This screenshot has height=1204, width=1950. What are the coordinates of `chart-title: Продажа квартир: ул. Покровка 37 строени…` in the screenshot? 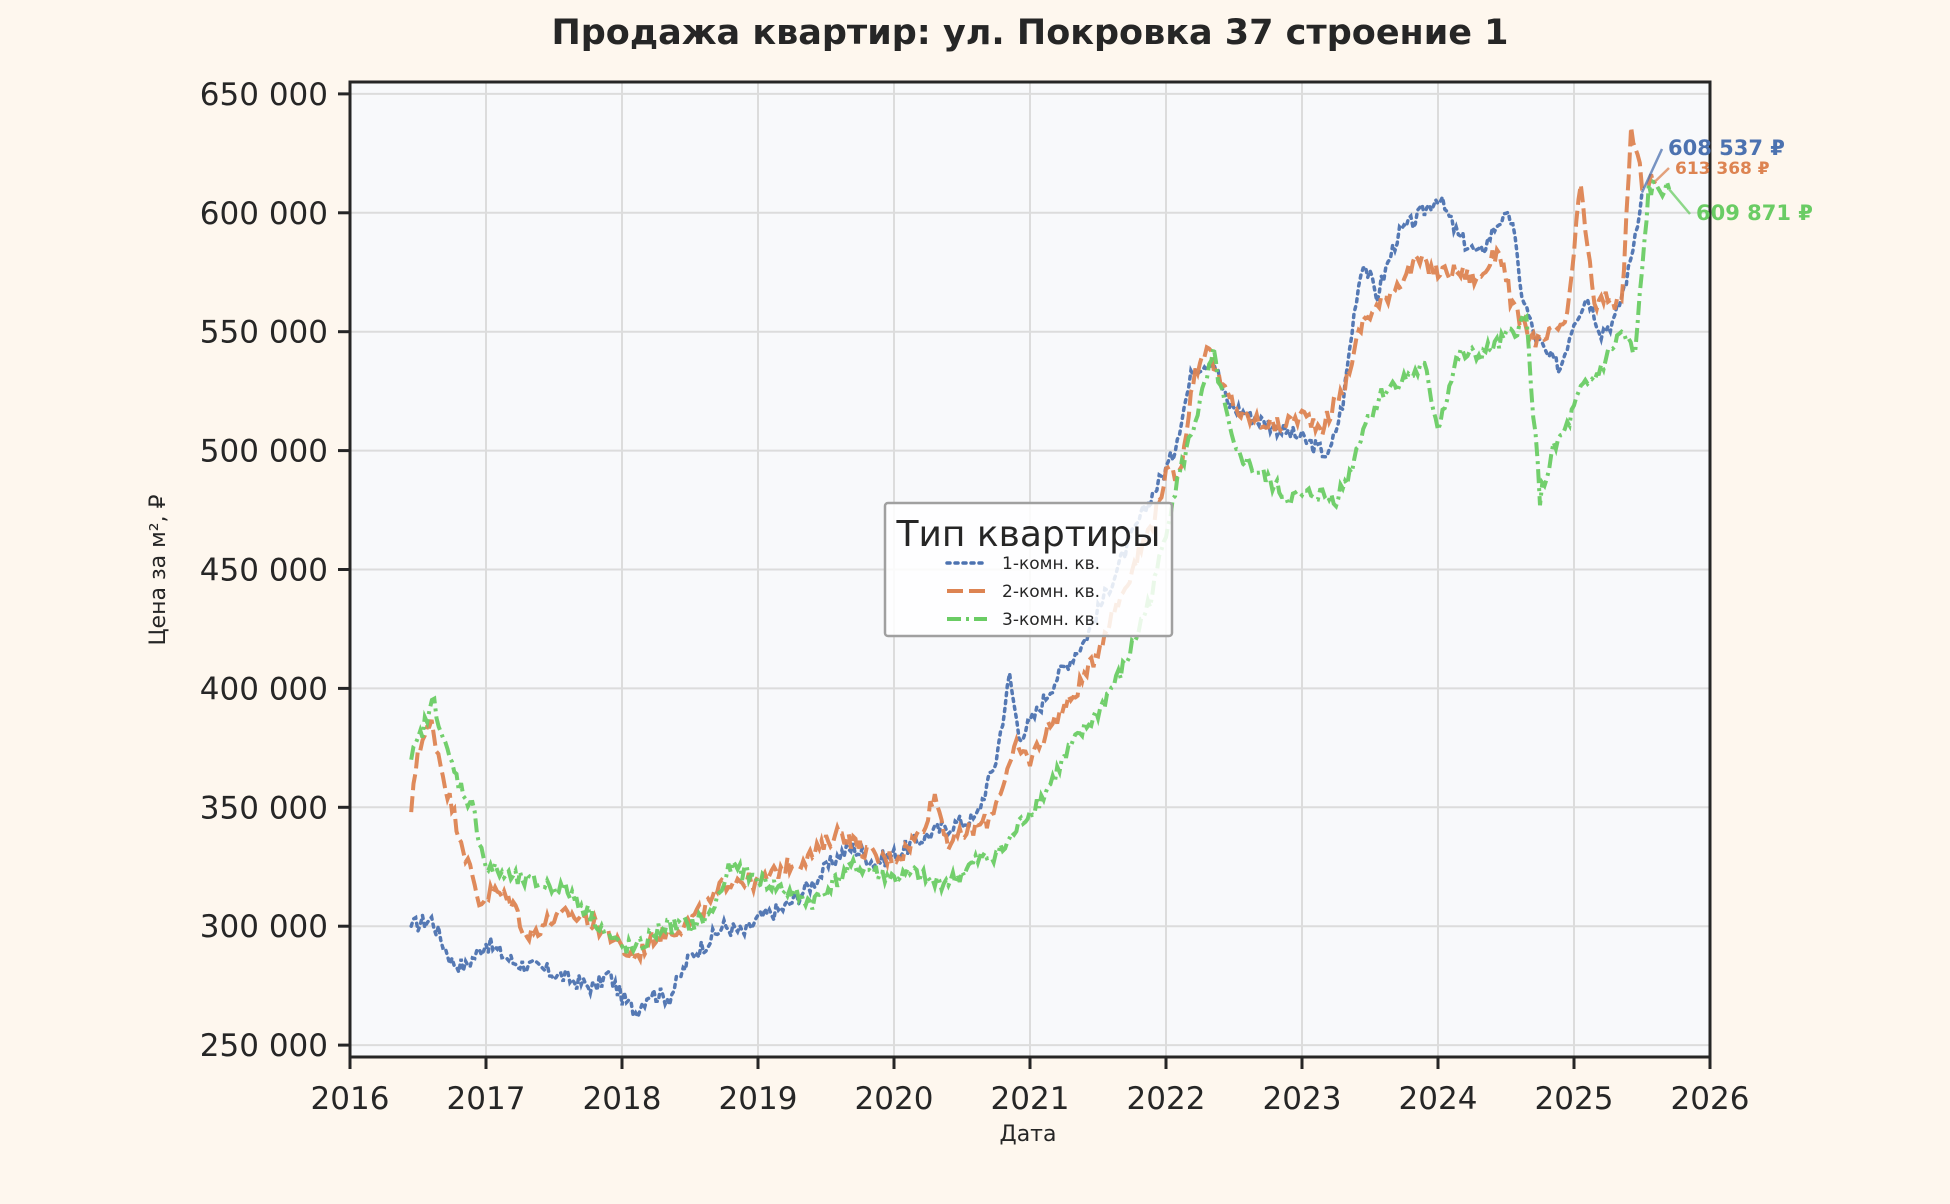 It's located at (1029, 33).